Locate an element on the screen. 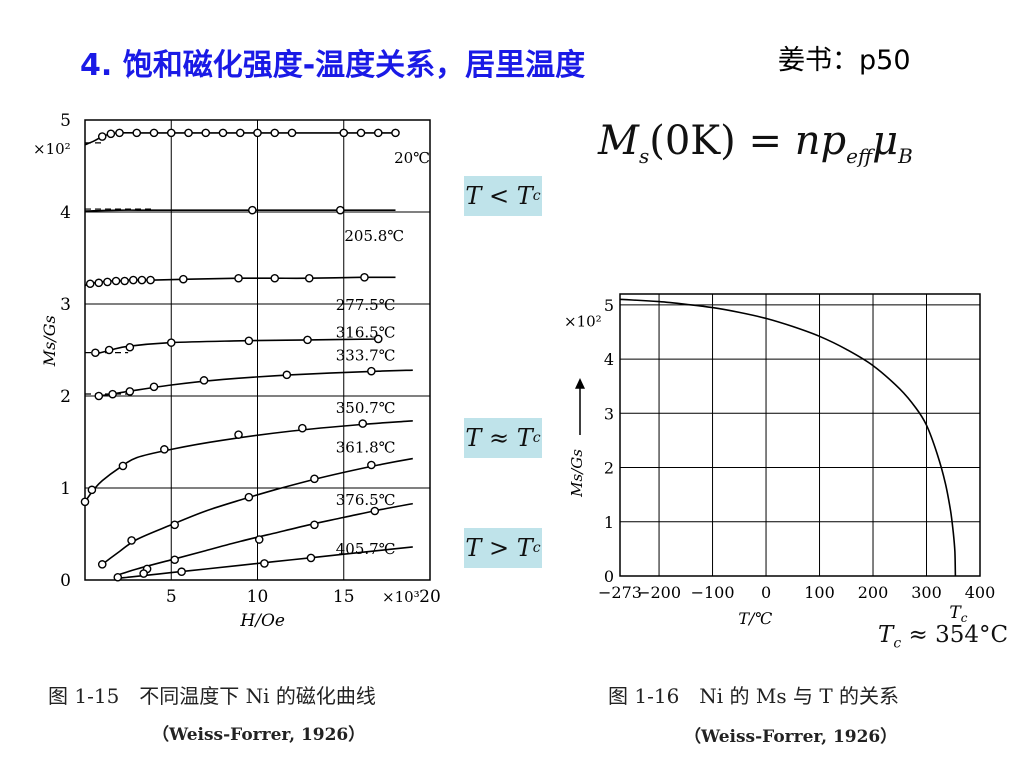 The image size is (1024, 768). formula-lhs-sub: s is located at coordinates (644, 156).